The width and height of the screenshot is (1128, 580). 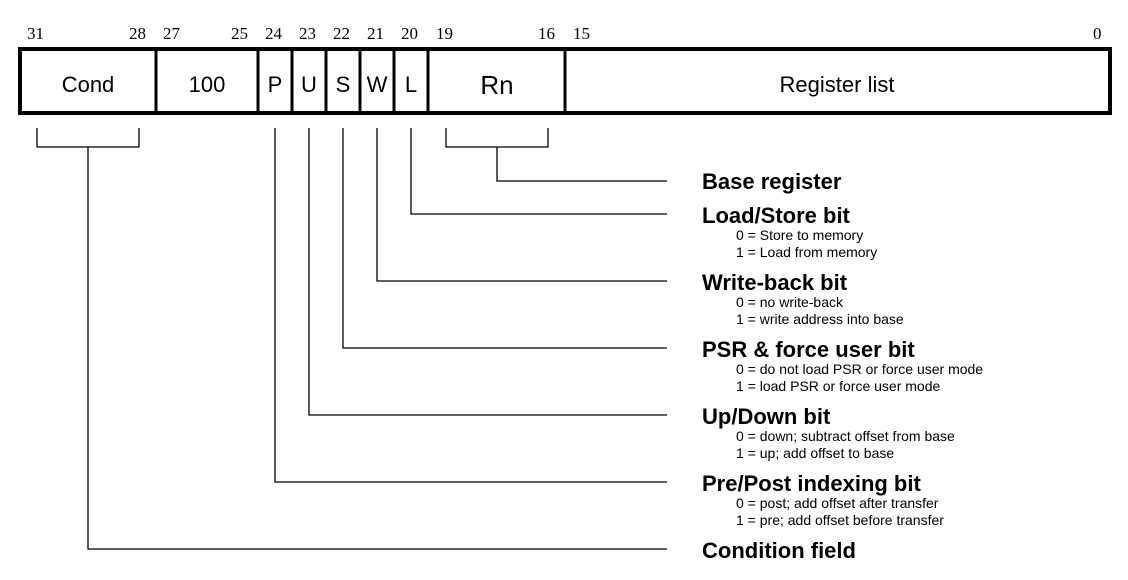 What do you see at coordinates (207, 84) in the screenshot?
I see `field-opcode: 100` at bounding box center [207, 84].